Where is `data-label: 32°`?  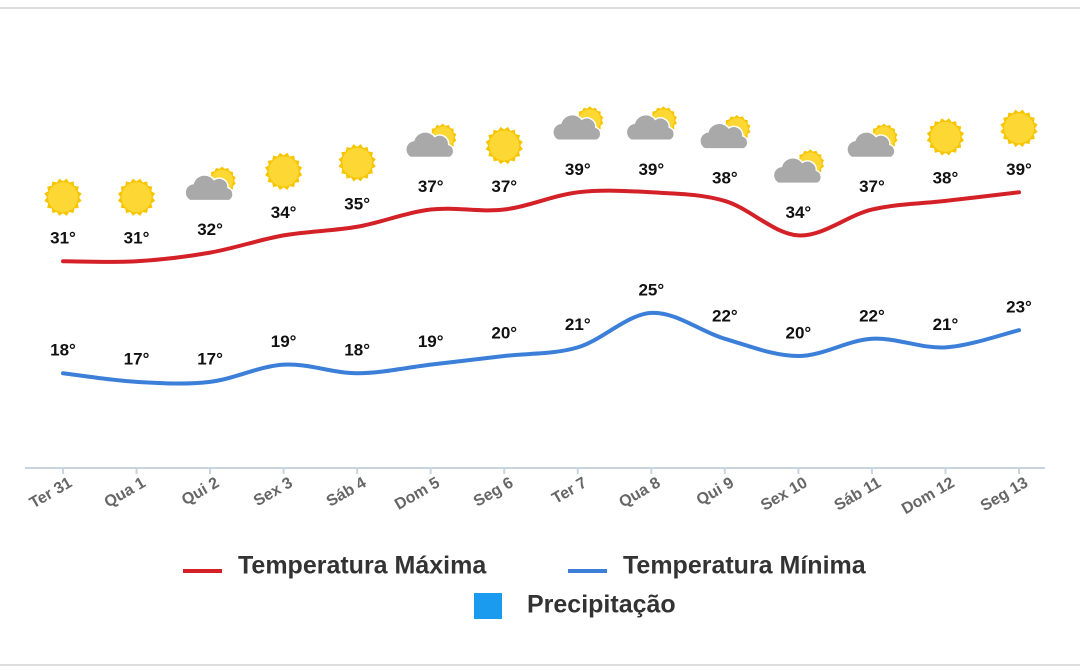
data-label: 32° is located at coordinates (210, 229).